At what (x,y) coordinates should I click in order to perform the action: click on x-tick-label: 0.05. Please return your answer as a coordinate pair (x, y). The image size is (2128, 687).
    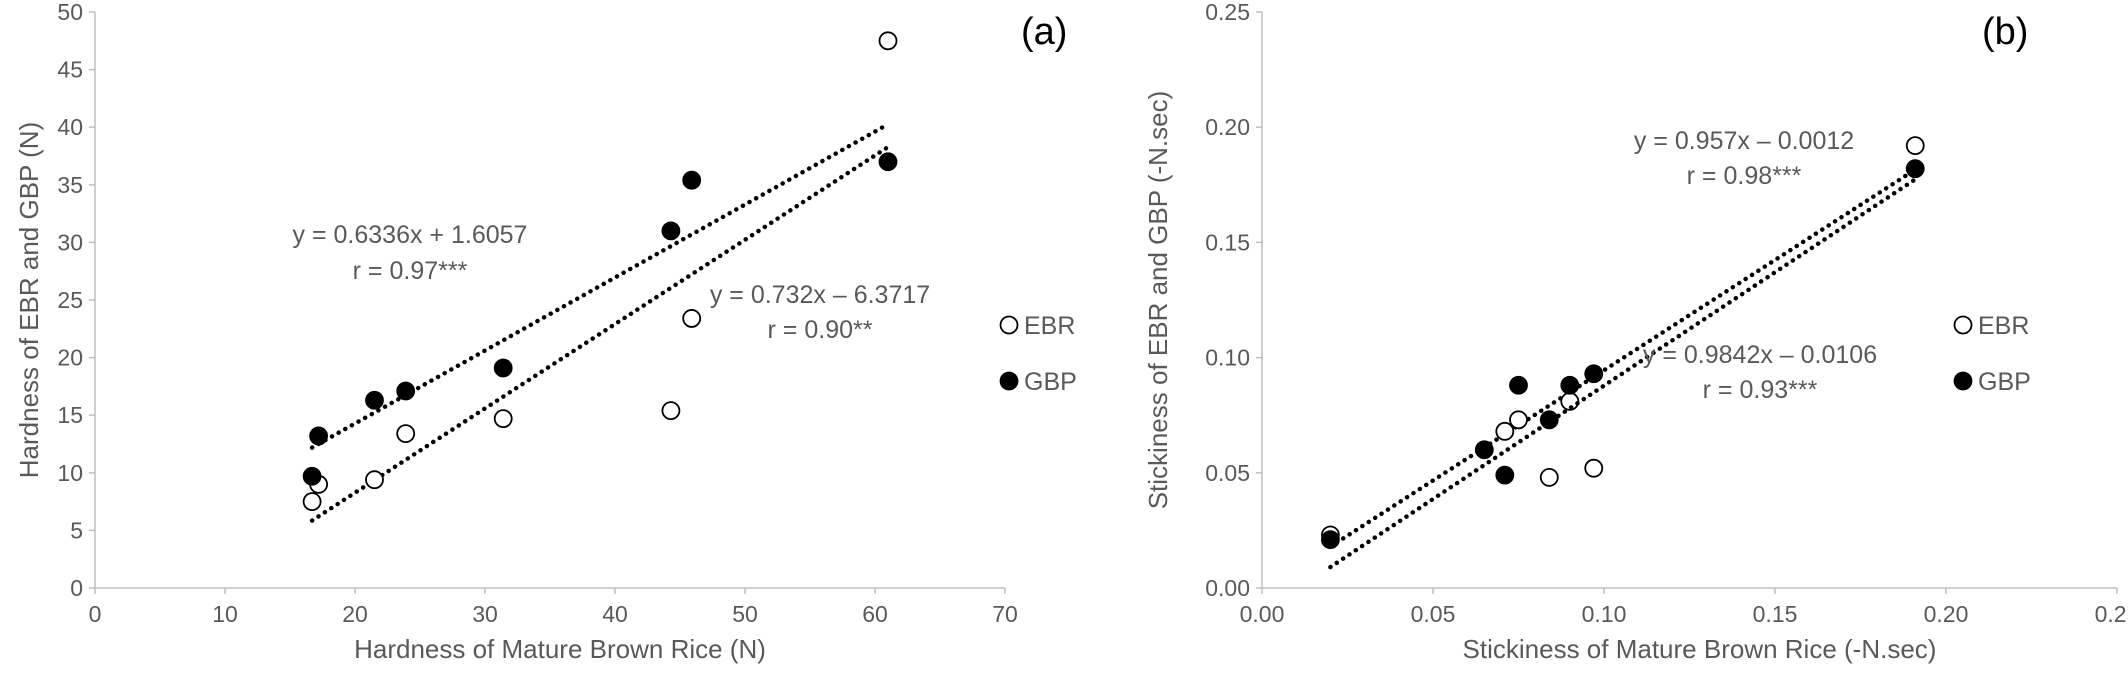
    Looking at the image, I should click on (1433, 614).